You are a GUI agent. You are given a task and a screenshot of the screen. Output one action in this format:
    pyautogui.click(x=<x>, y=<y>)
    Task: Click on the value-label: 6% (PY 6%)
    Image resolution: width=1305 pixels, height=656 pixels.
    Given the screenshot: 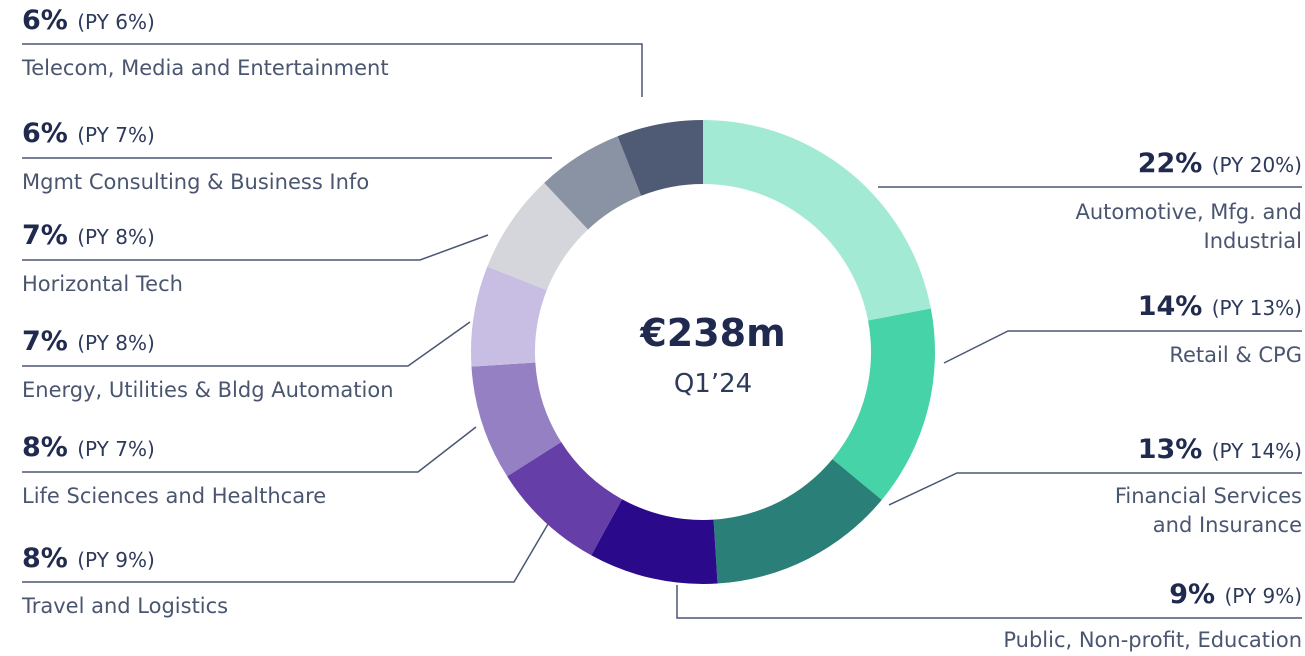 What is the action you would take?
    pyautogui.click(x=88, y=20)
    